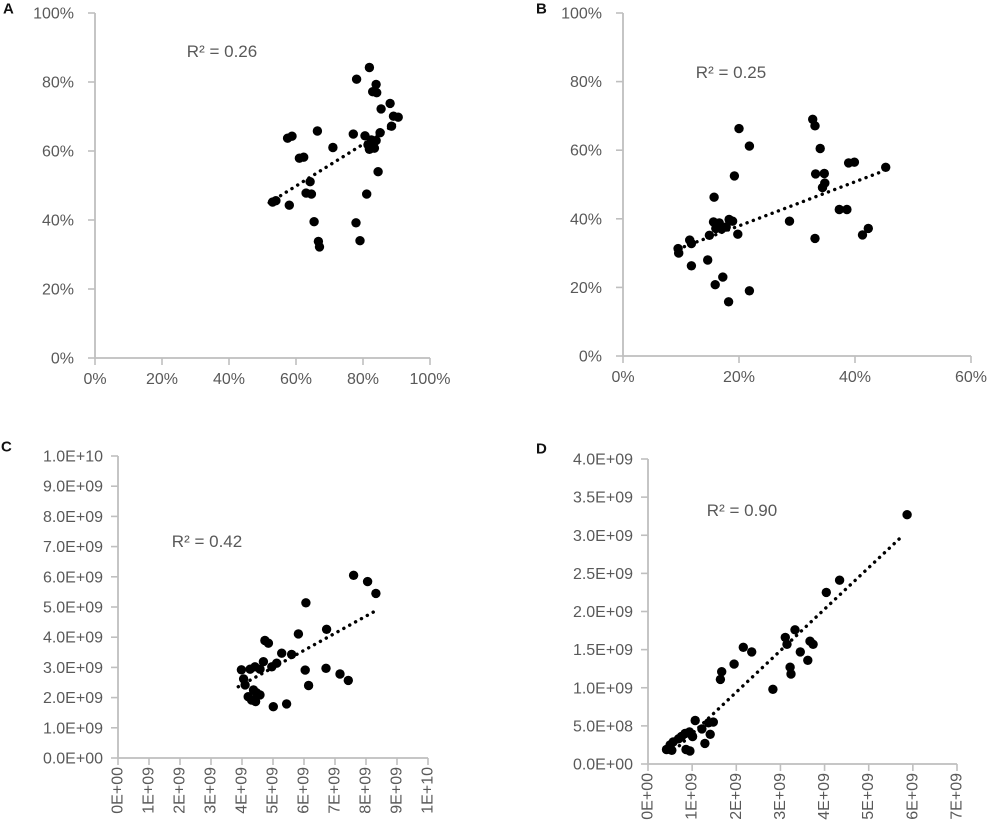 The width and height of the screenshot is (1000, 840). Describe the element at coordinates (736, 796) in the screenshot. I see `x-tick-label: 2E+09` at that location.